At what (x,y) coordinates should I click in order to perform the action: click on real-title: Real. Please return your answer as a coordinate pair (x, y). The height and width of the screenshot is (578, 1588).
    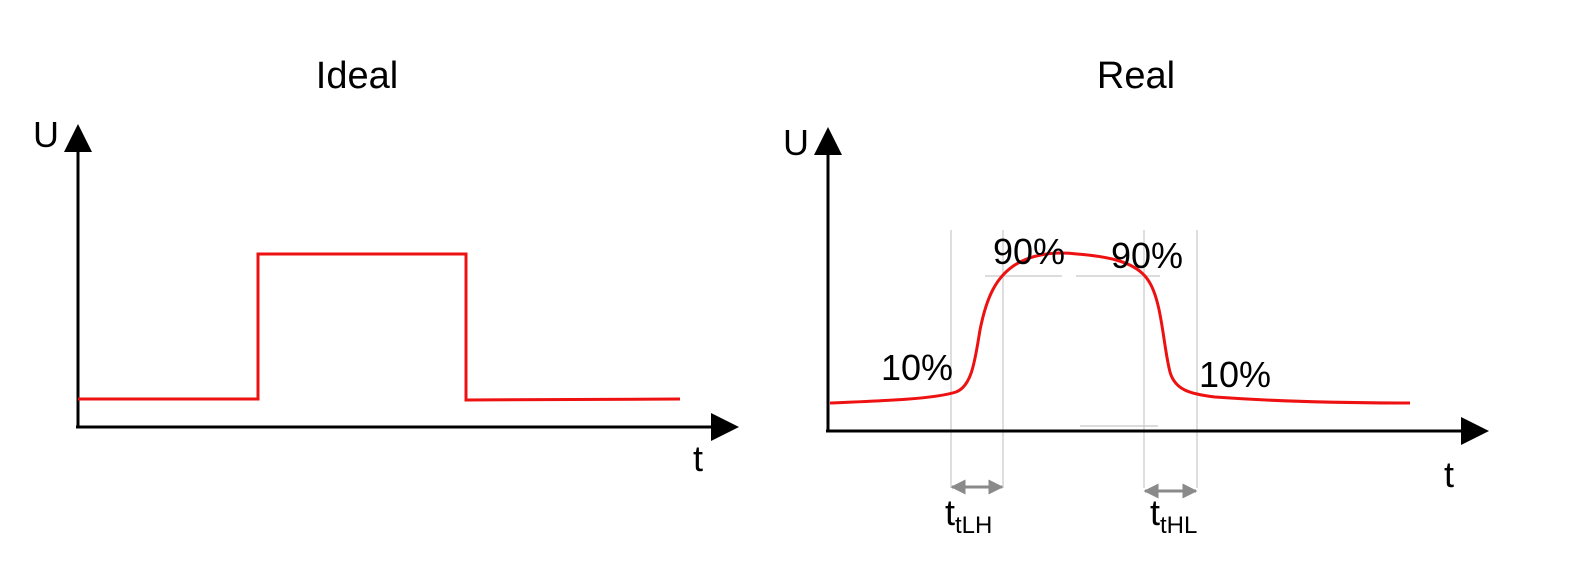
    Looking at the image, I should click on (1136, 76).